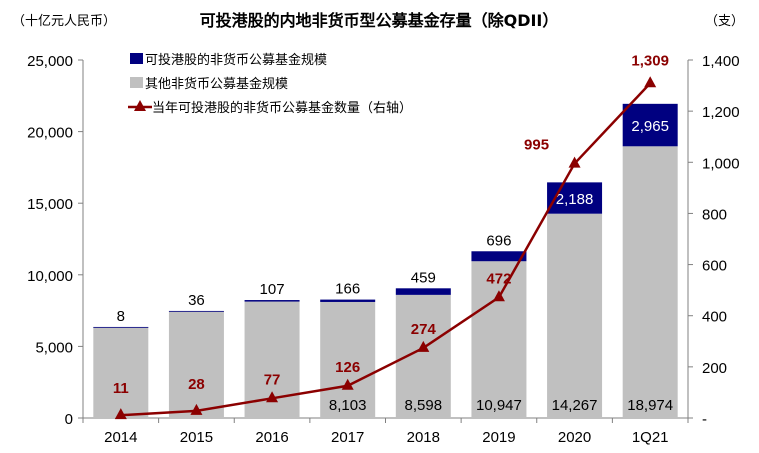 The width and height of the screenshot is (759, 453). Describe the element at coordinates (650, 82) in the screenshot. I see `triangle-marker-1Q21` at that location.